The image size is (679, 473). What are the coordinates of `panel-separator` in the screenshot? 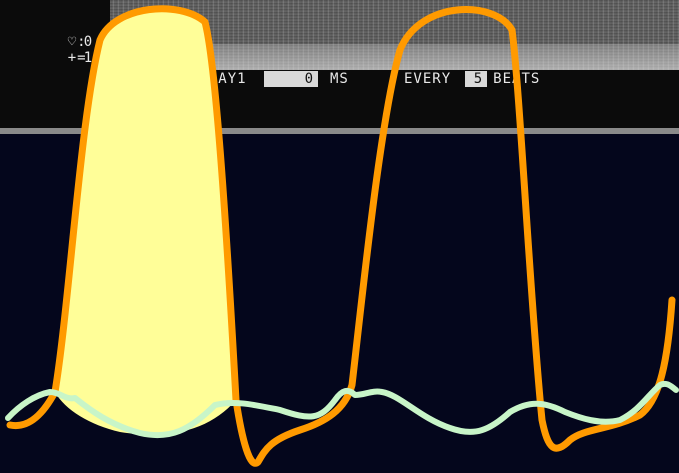 It's located at (339, 131).